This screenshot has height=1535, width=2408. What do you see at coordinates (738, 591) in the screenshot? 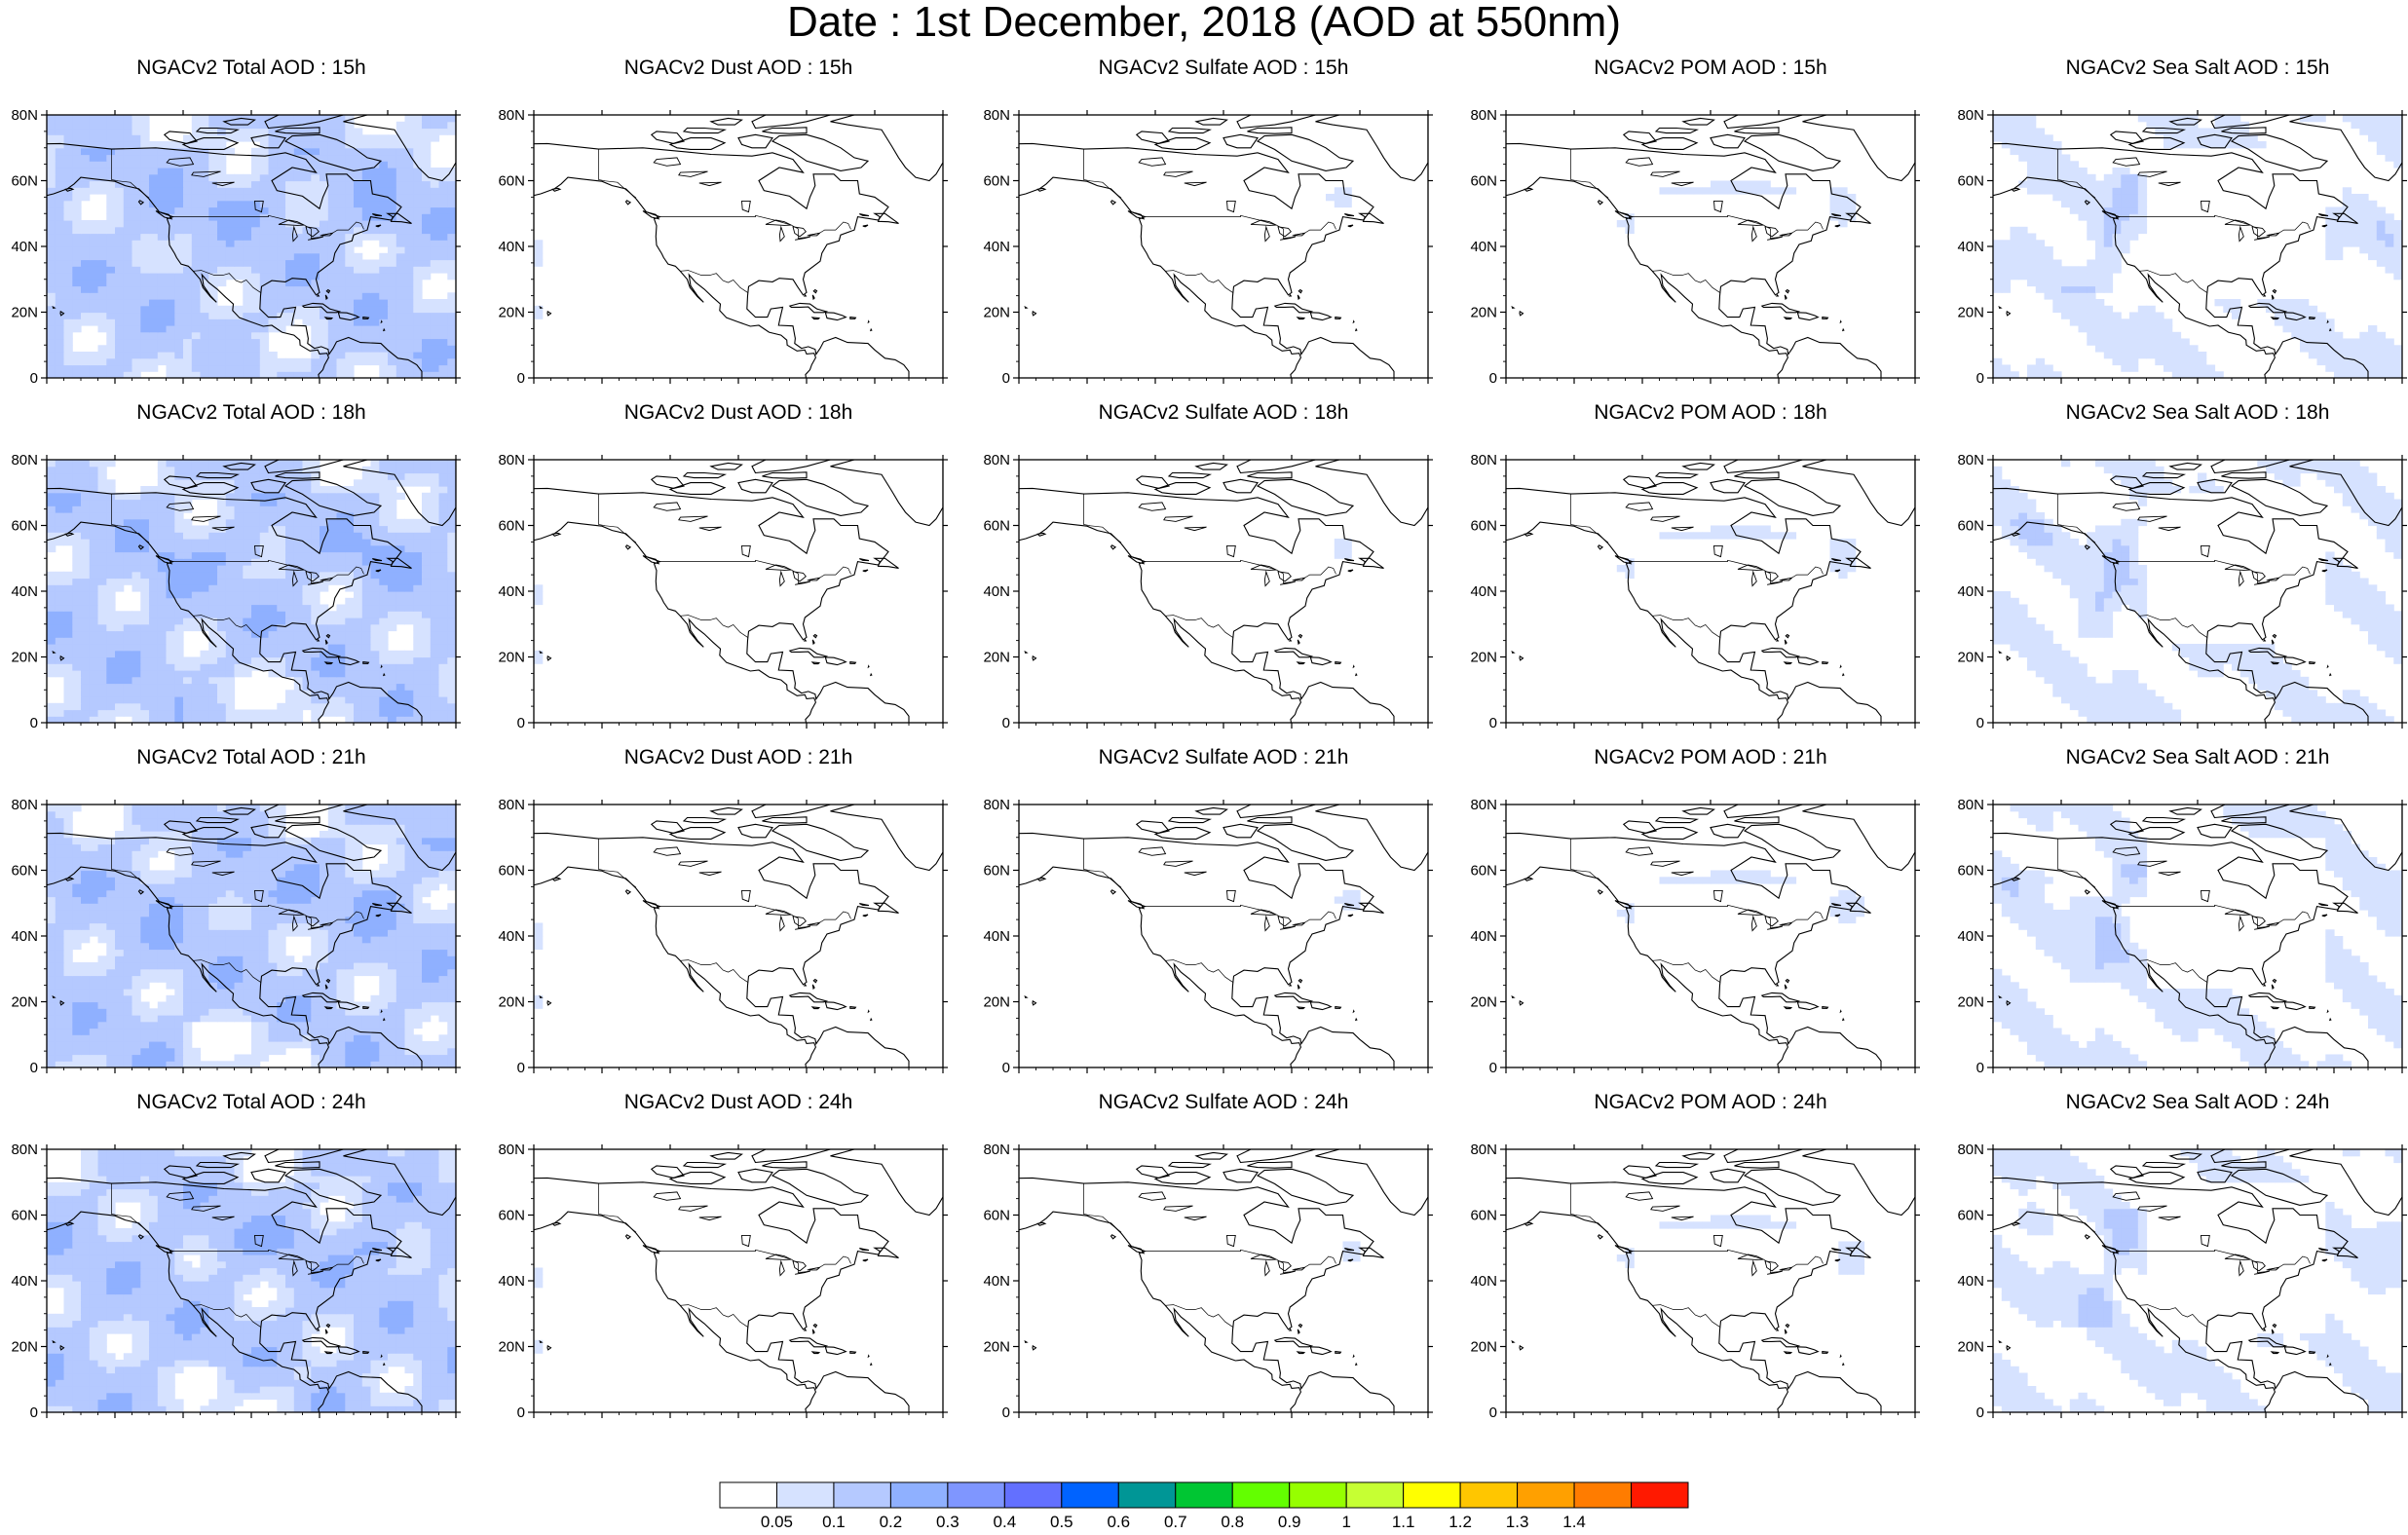
I see `plot-frame` at bounding box center [738, 591].